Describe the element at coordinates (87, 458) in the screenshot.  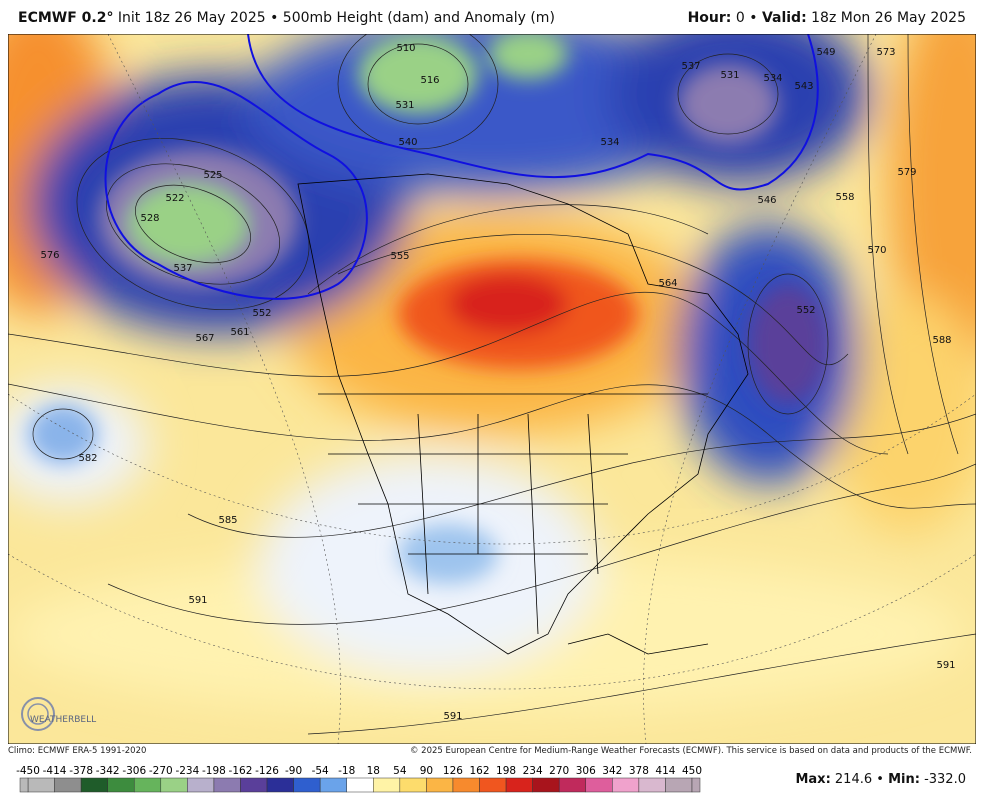
I see `contour-label: 582` at that location.